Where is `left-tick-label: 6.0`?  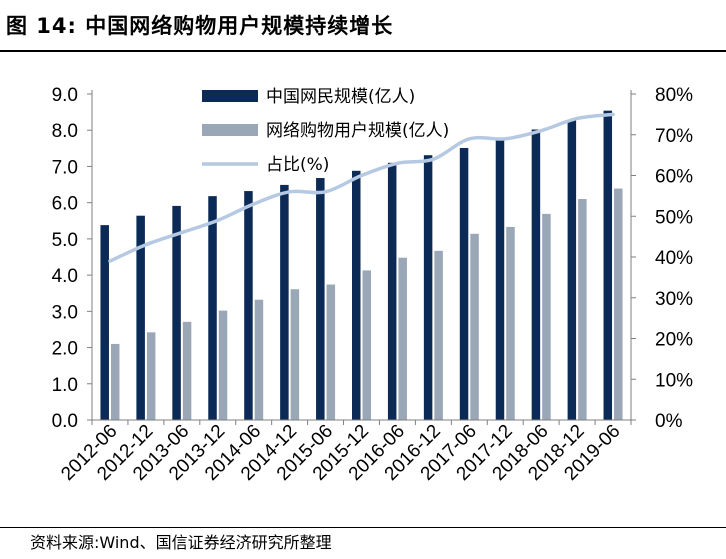 left-tick-label: 6.0 is located at coordinates (65, 204).